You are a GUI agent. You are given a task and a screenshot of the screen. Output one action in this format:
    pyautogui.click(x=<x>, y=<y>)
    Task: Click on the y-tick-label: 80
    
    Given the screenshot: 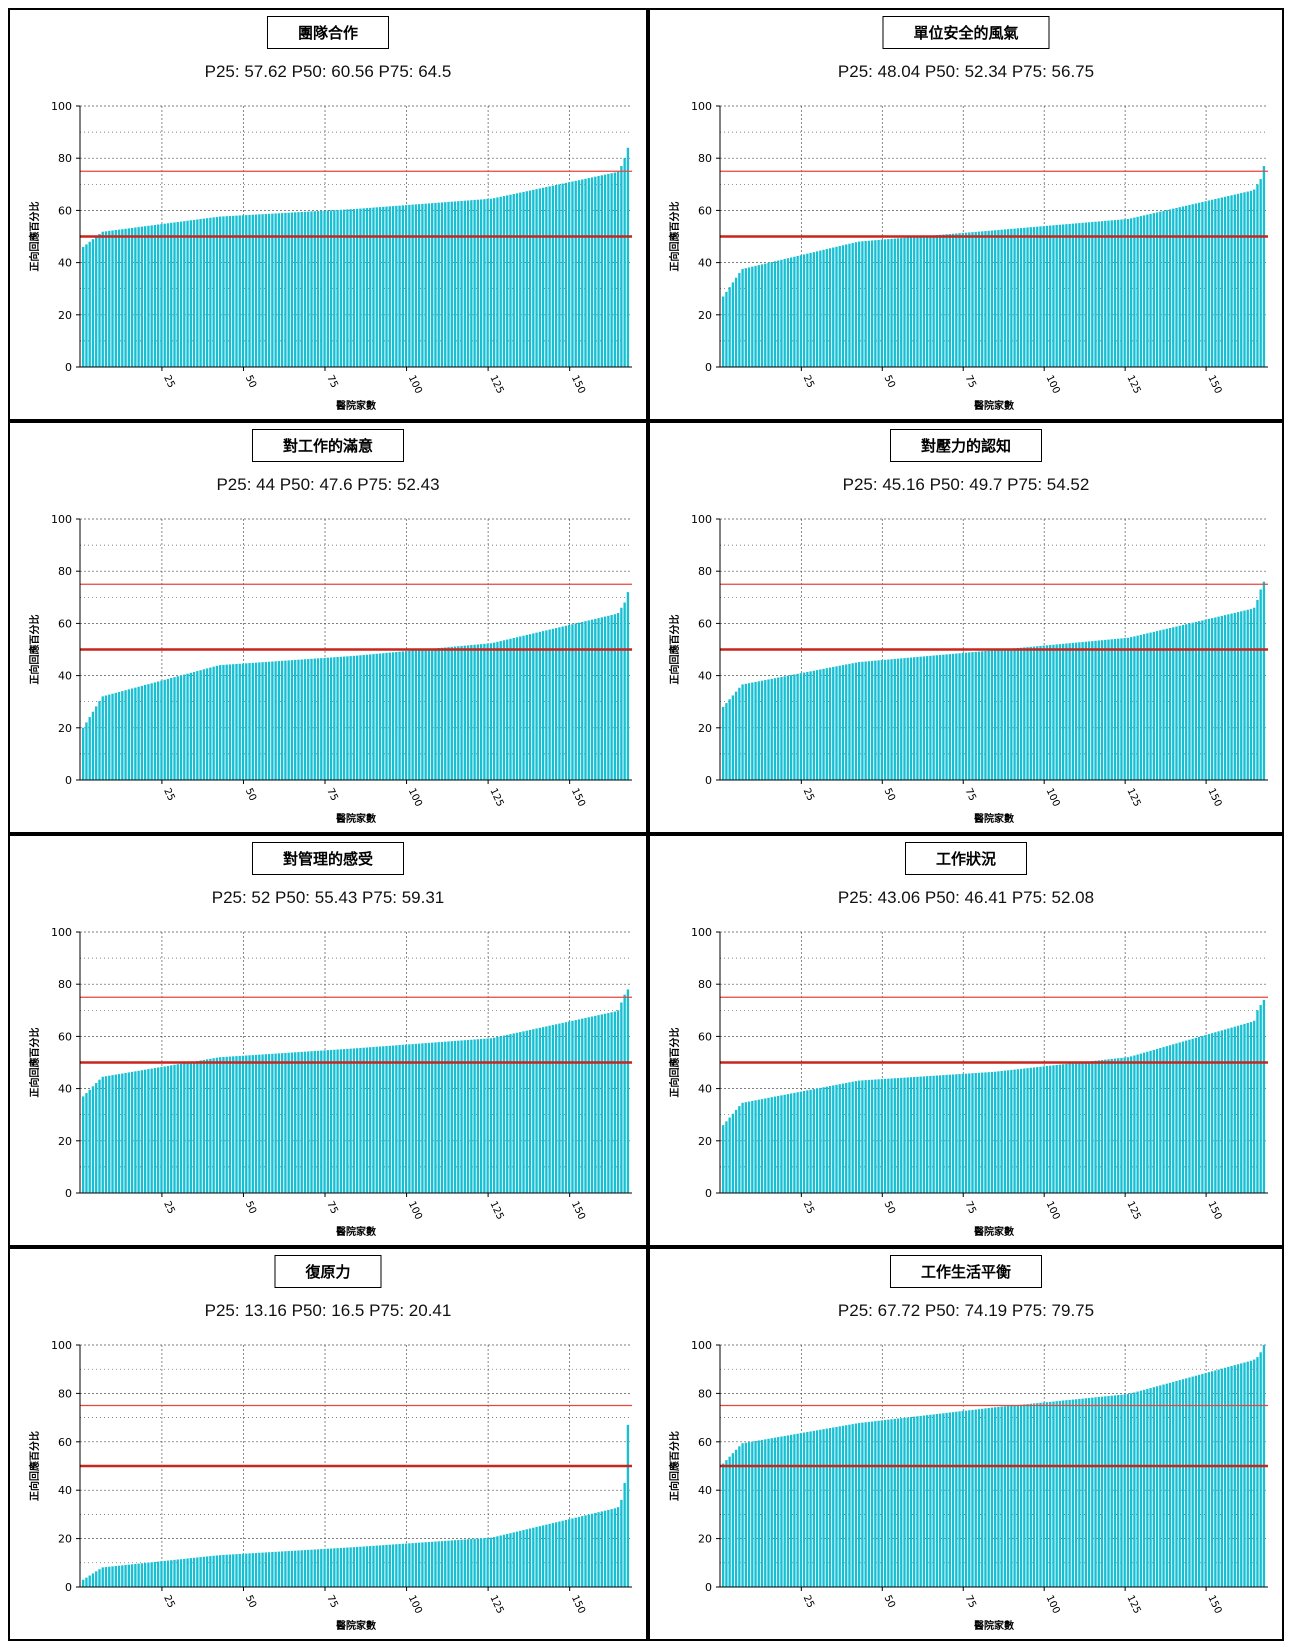 What is the action you would take?
    pyautogui.click(x=65, y=1393)
    